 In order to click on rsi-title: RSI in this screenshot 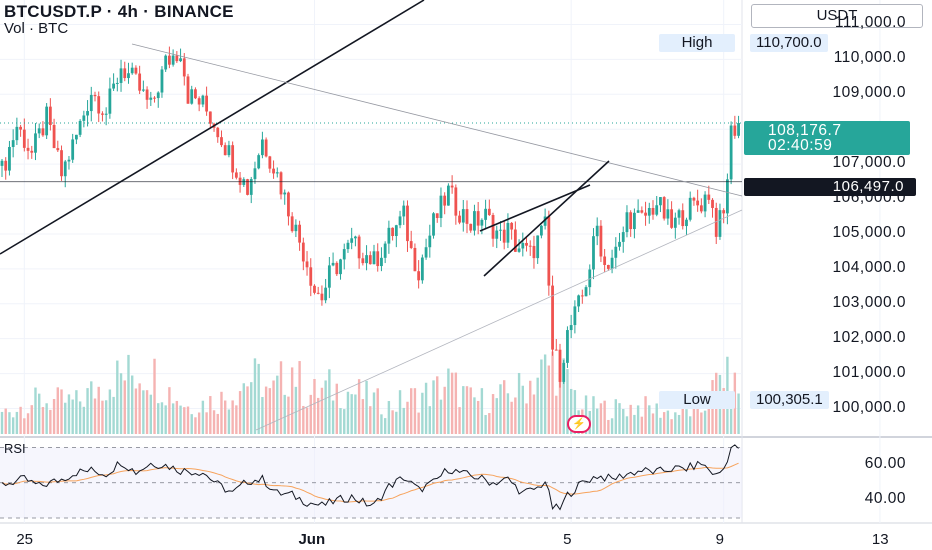, I will do `click(15, 448)`.